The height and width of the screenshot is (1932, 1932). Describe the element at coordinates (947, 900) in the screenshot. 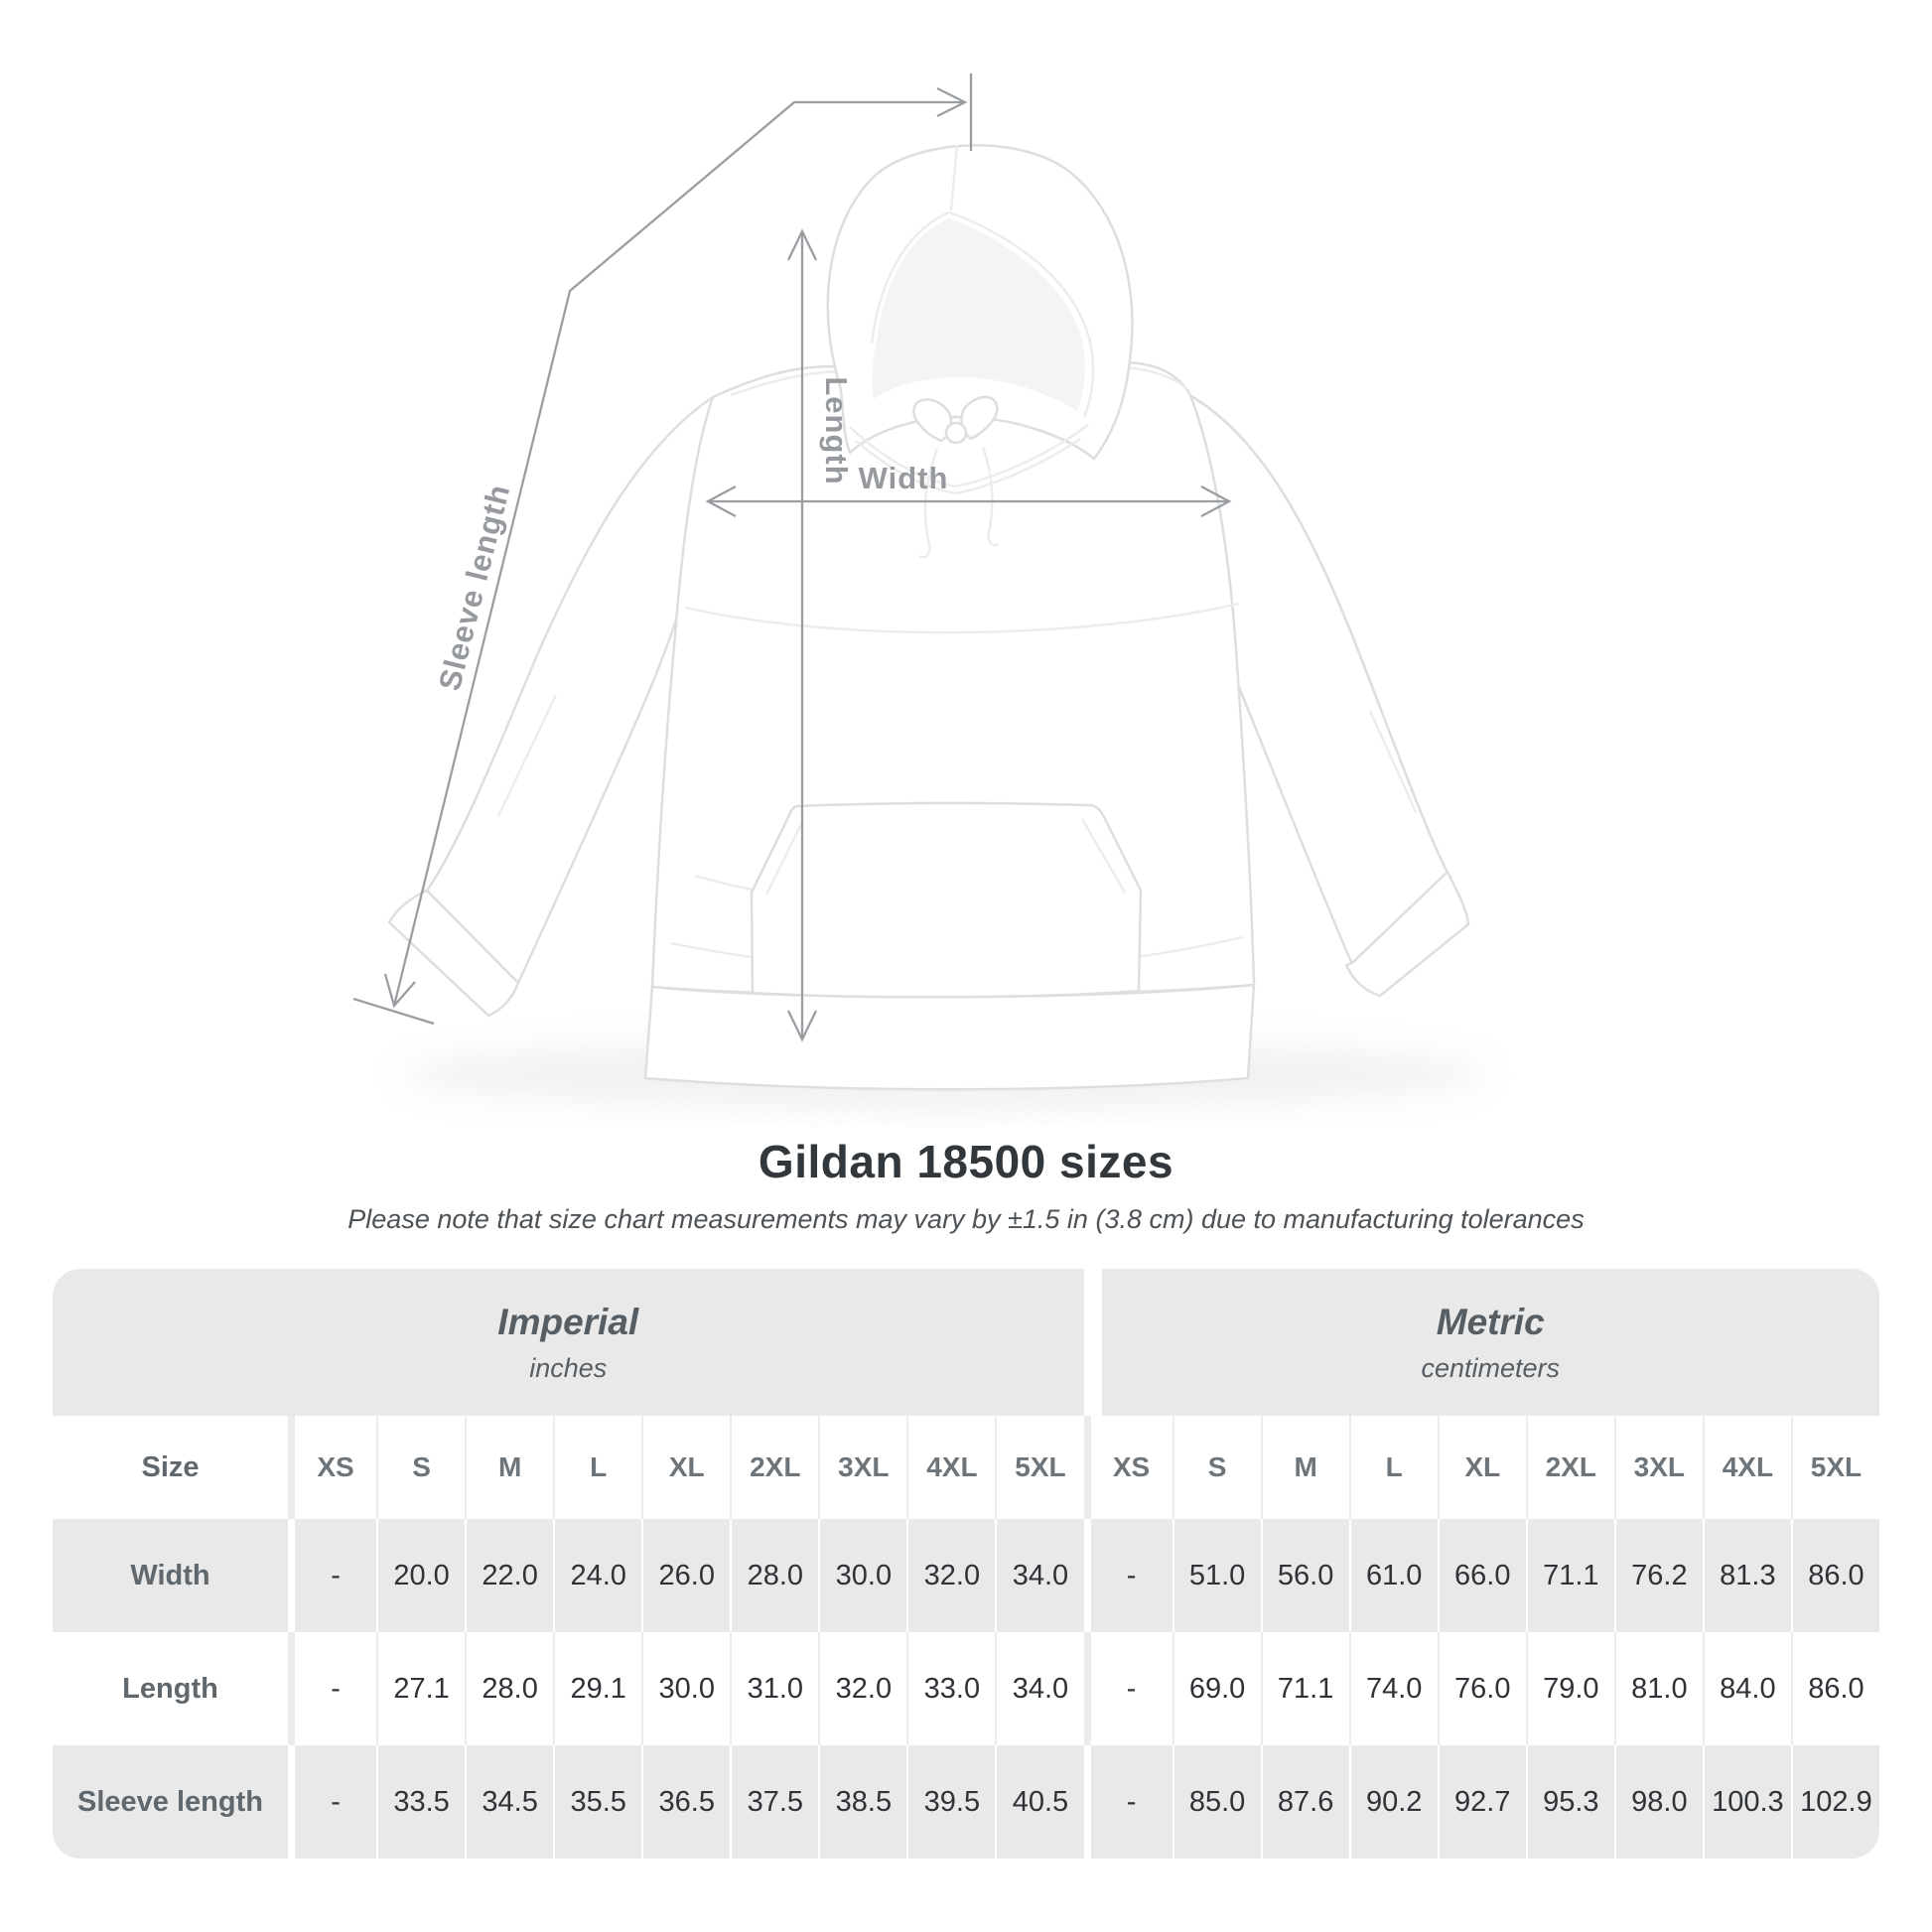

I see `kangaroo-pocket` at that location.